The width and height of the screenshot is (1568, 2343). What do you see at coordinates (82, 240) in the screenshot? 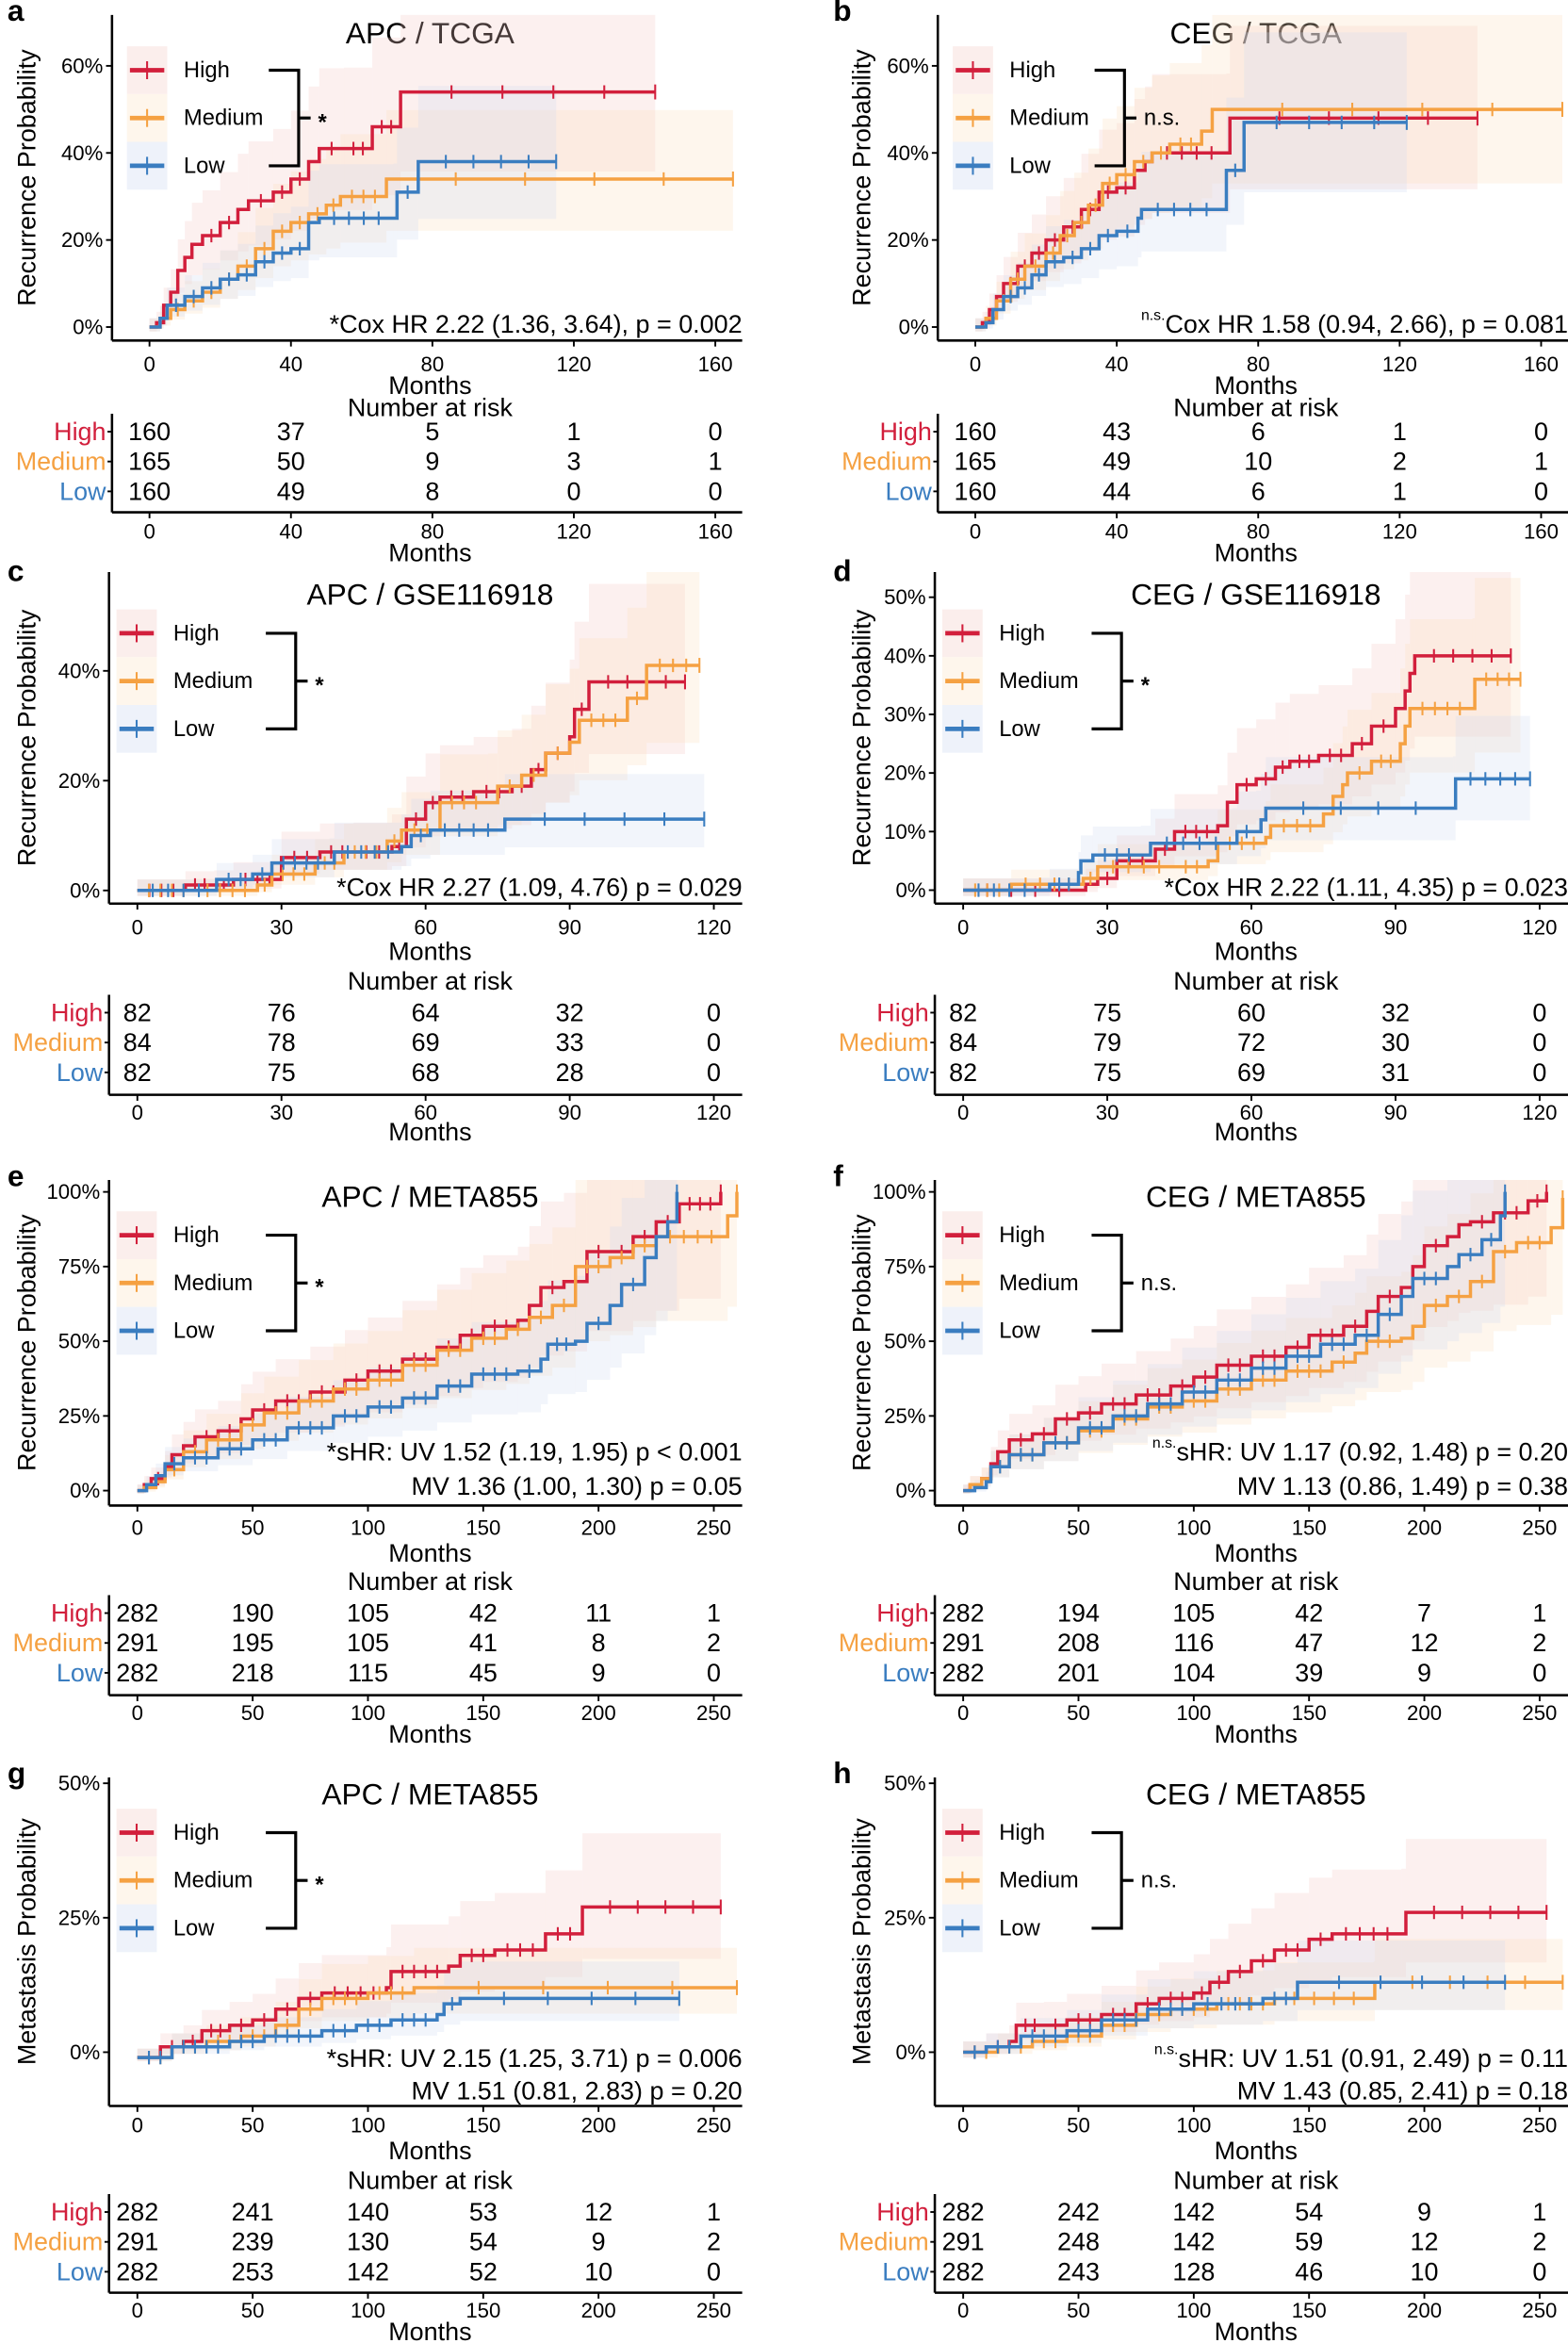
I see `y-tick-label: 20%` at bounding box center [82, 240].